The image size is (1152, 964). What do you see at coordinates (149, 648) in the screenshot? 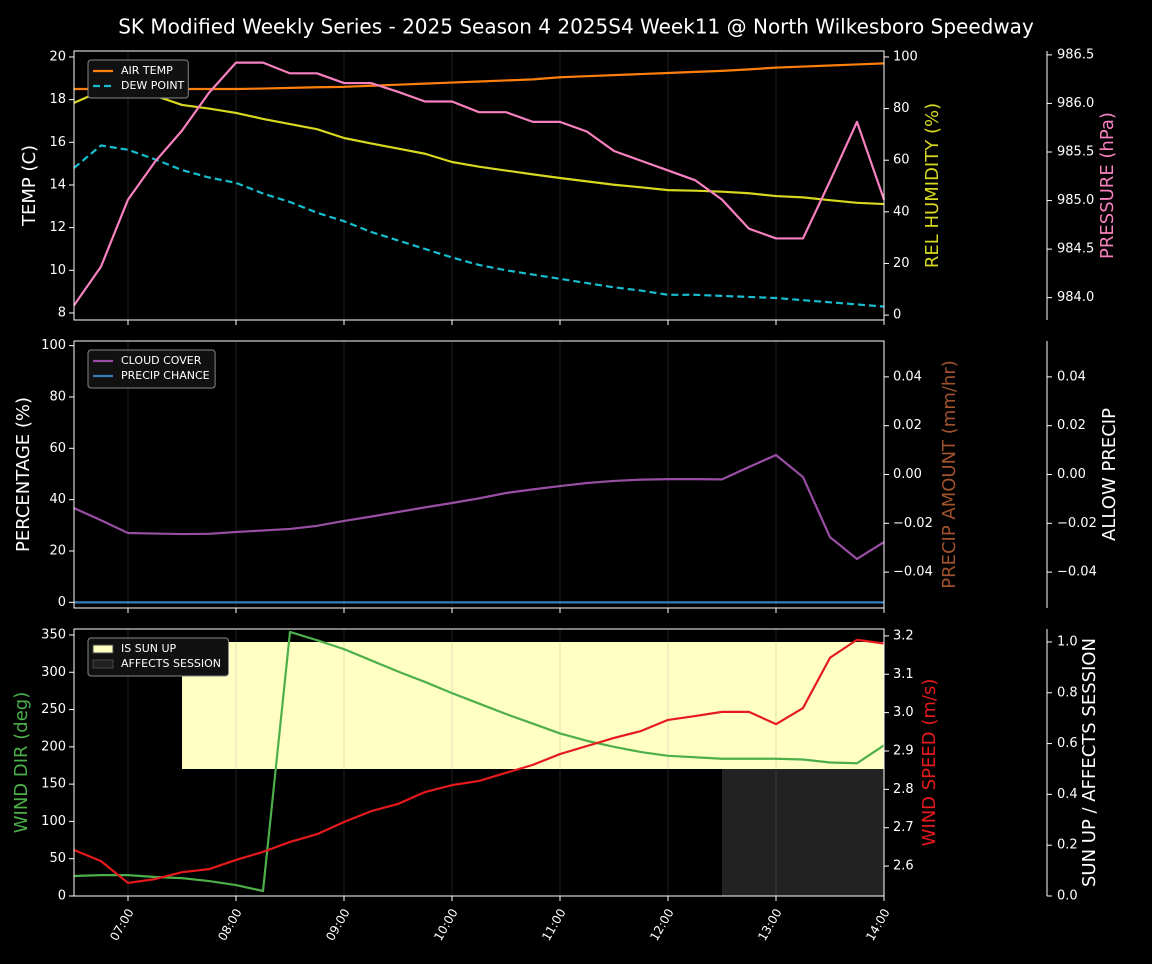
I see `legend-label: IS SUN UP` at bounding box center [149, 648].